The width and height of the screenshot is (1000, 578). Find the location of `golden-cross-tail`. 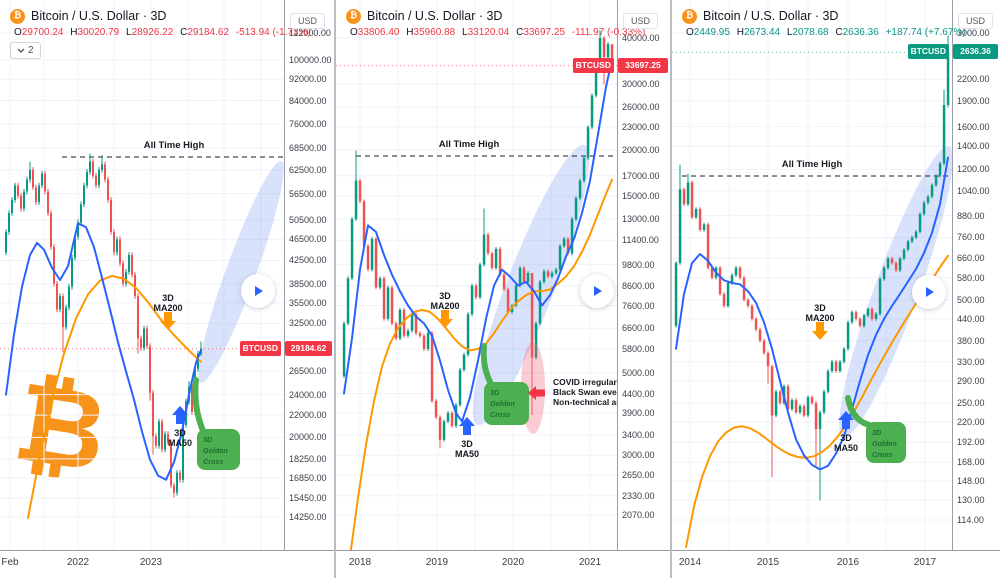

golden-cross-tail is located at coordinates (199, 406).